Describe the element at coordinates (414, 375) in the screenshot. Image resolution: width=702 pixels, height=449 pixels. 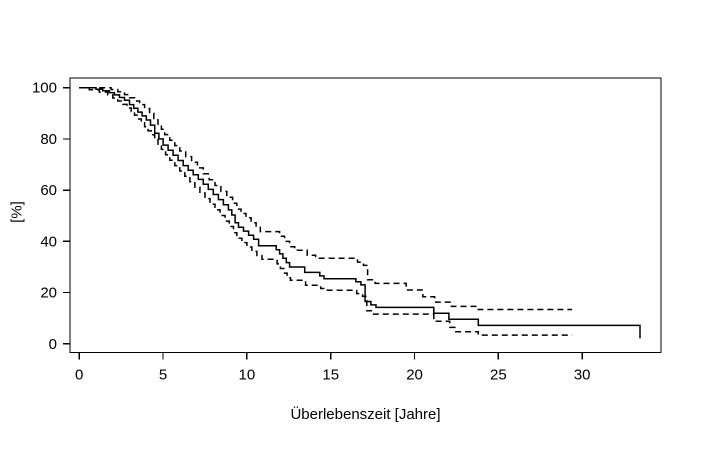
I see `x-tick-label: 20` at that location.